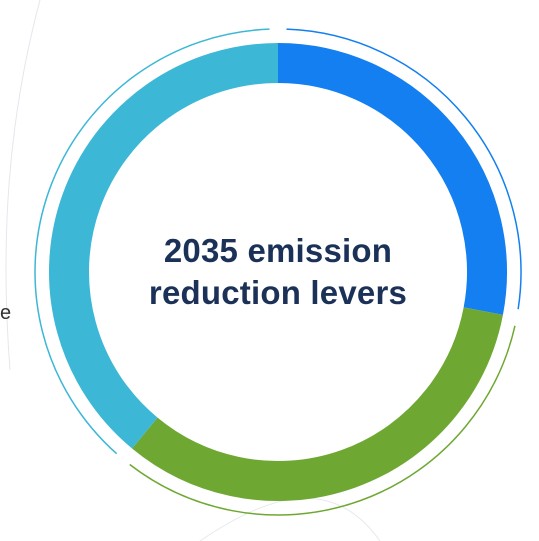 Image resolution: width=539 pixels, height=541 pixels. I want to click on clipped-side-text: e, so click(6, 313).